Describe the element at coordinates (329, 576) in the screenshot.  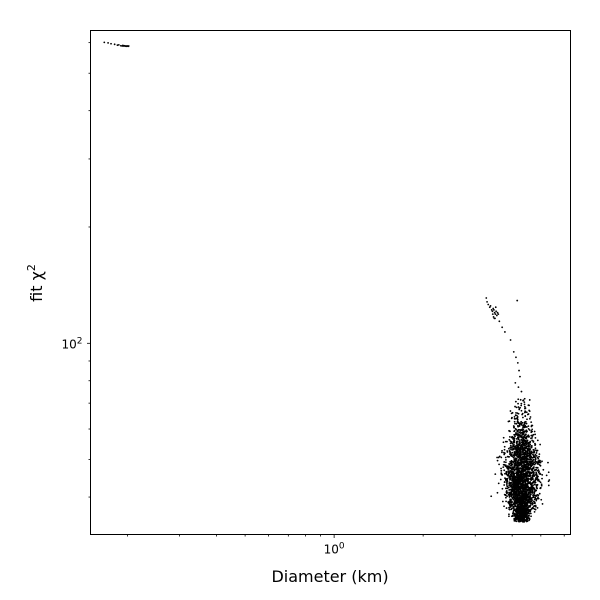
I see `x-axis-label: Diameter (km)` at that location.